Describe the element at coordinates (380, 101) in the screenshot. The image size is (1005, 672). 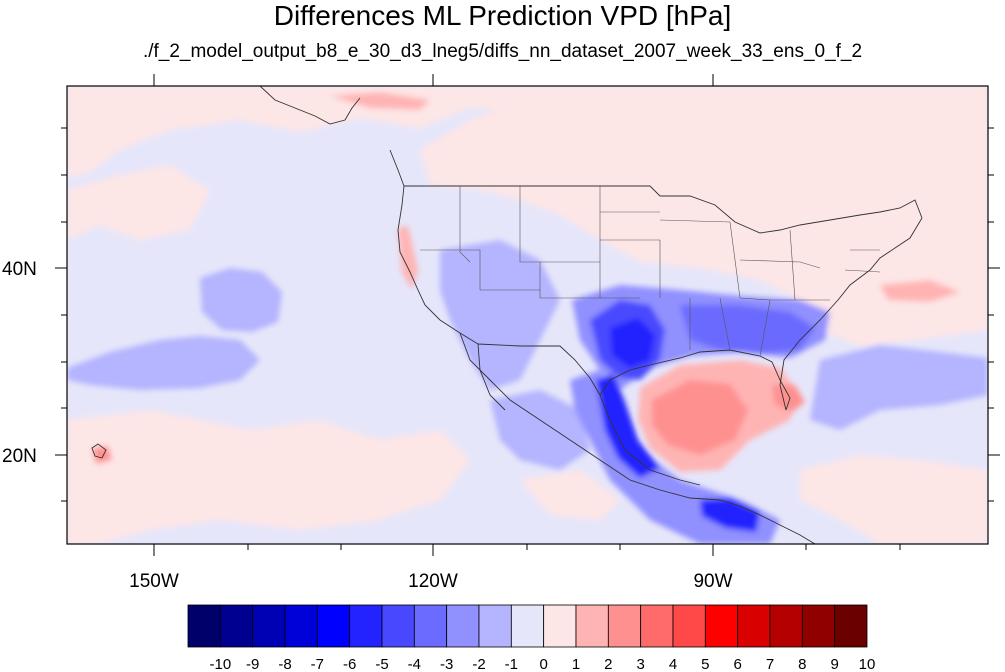
I see `positive-region-north-pacific-strip` at that location.